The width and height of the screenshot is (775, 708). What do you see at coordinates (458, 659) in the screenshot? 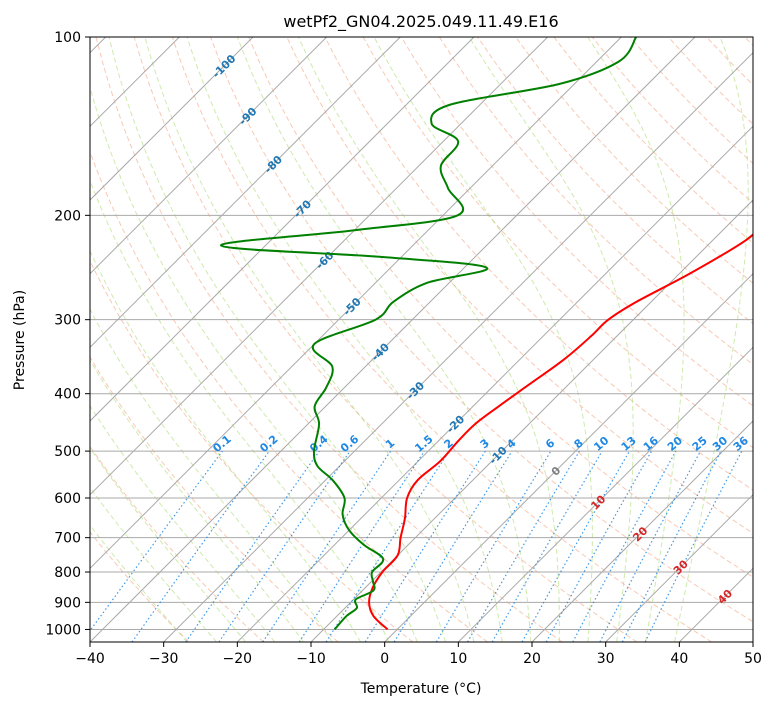
I see `x-tick-label: 10` at bounding box center [458, 659].